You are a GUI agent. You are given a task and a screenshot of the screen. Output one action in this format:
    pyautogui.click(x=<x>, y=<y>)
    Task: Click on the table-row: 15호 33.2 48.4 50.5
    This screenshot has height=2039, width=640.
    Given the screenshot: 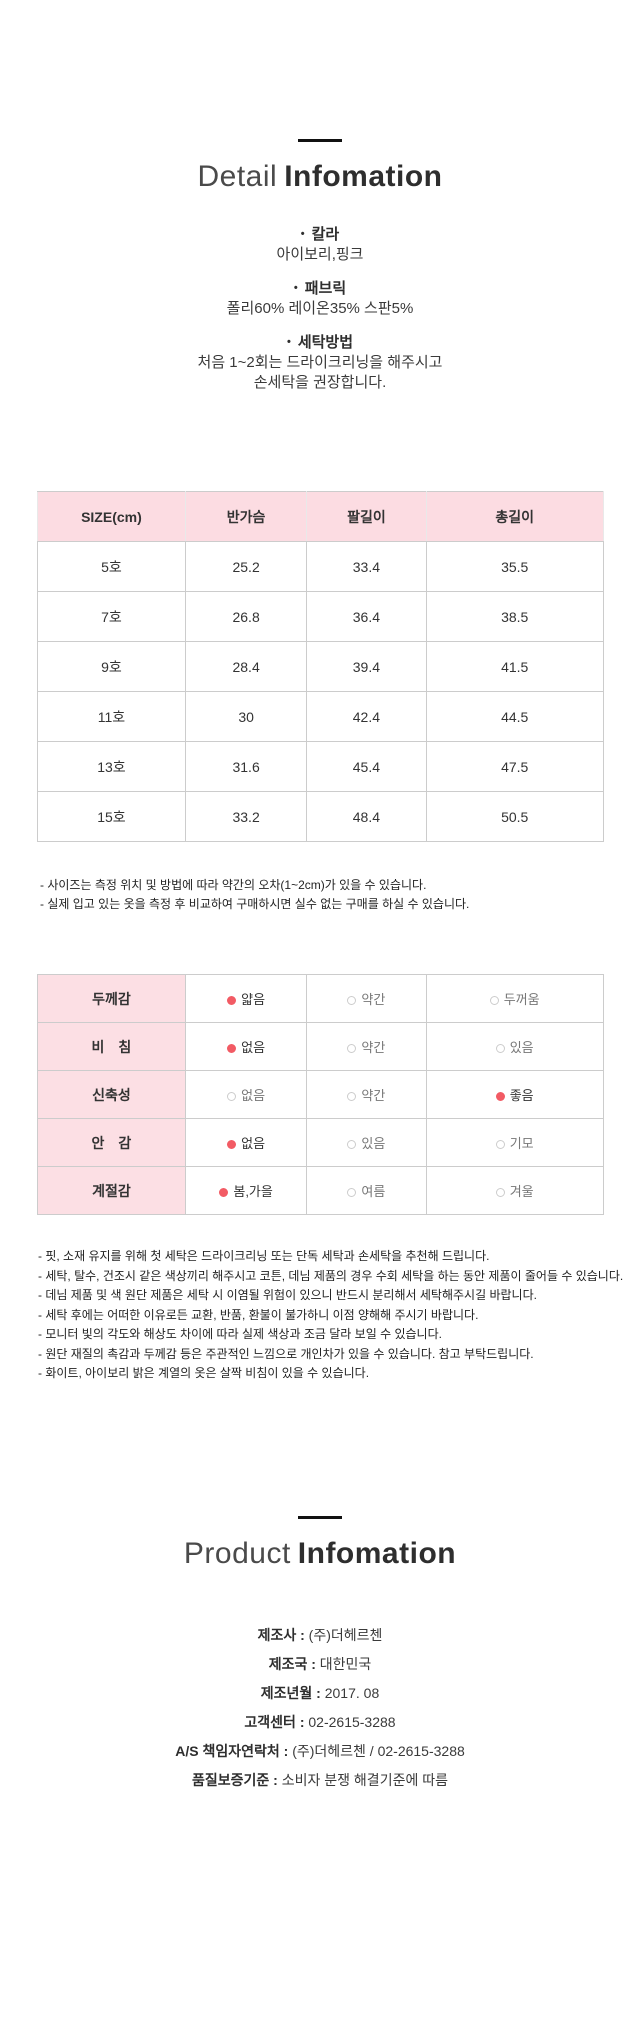 What is the action you would take?
    pyautogui.click(x=320, y=816)
    